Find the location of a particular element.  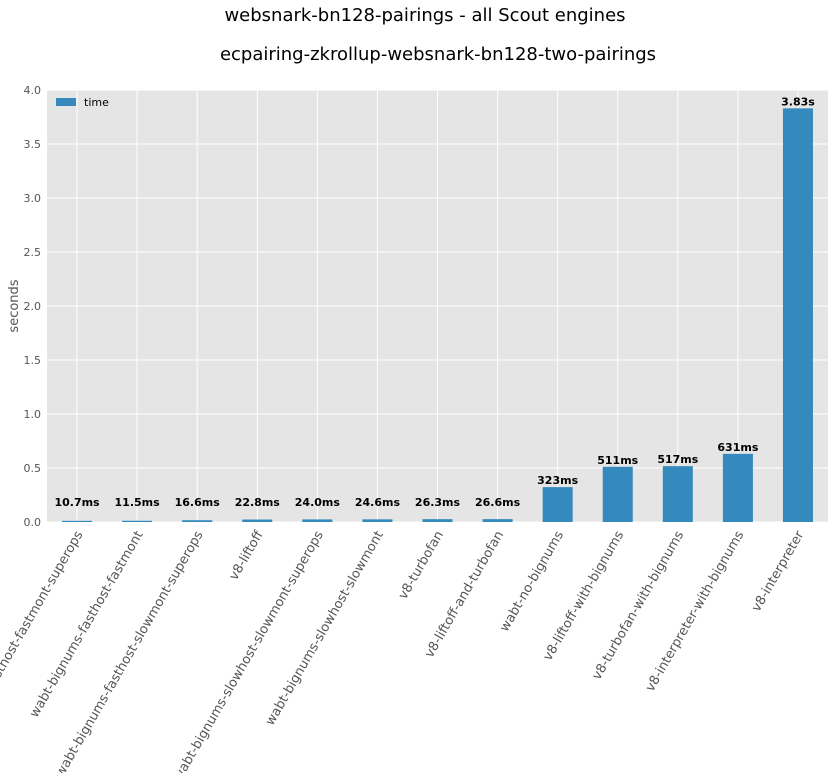

y-tick-label: 1.0 is located at coordinates (33, 414).